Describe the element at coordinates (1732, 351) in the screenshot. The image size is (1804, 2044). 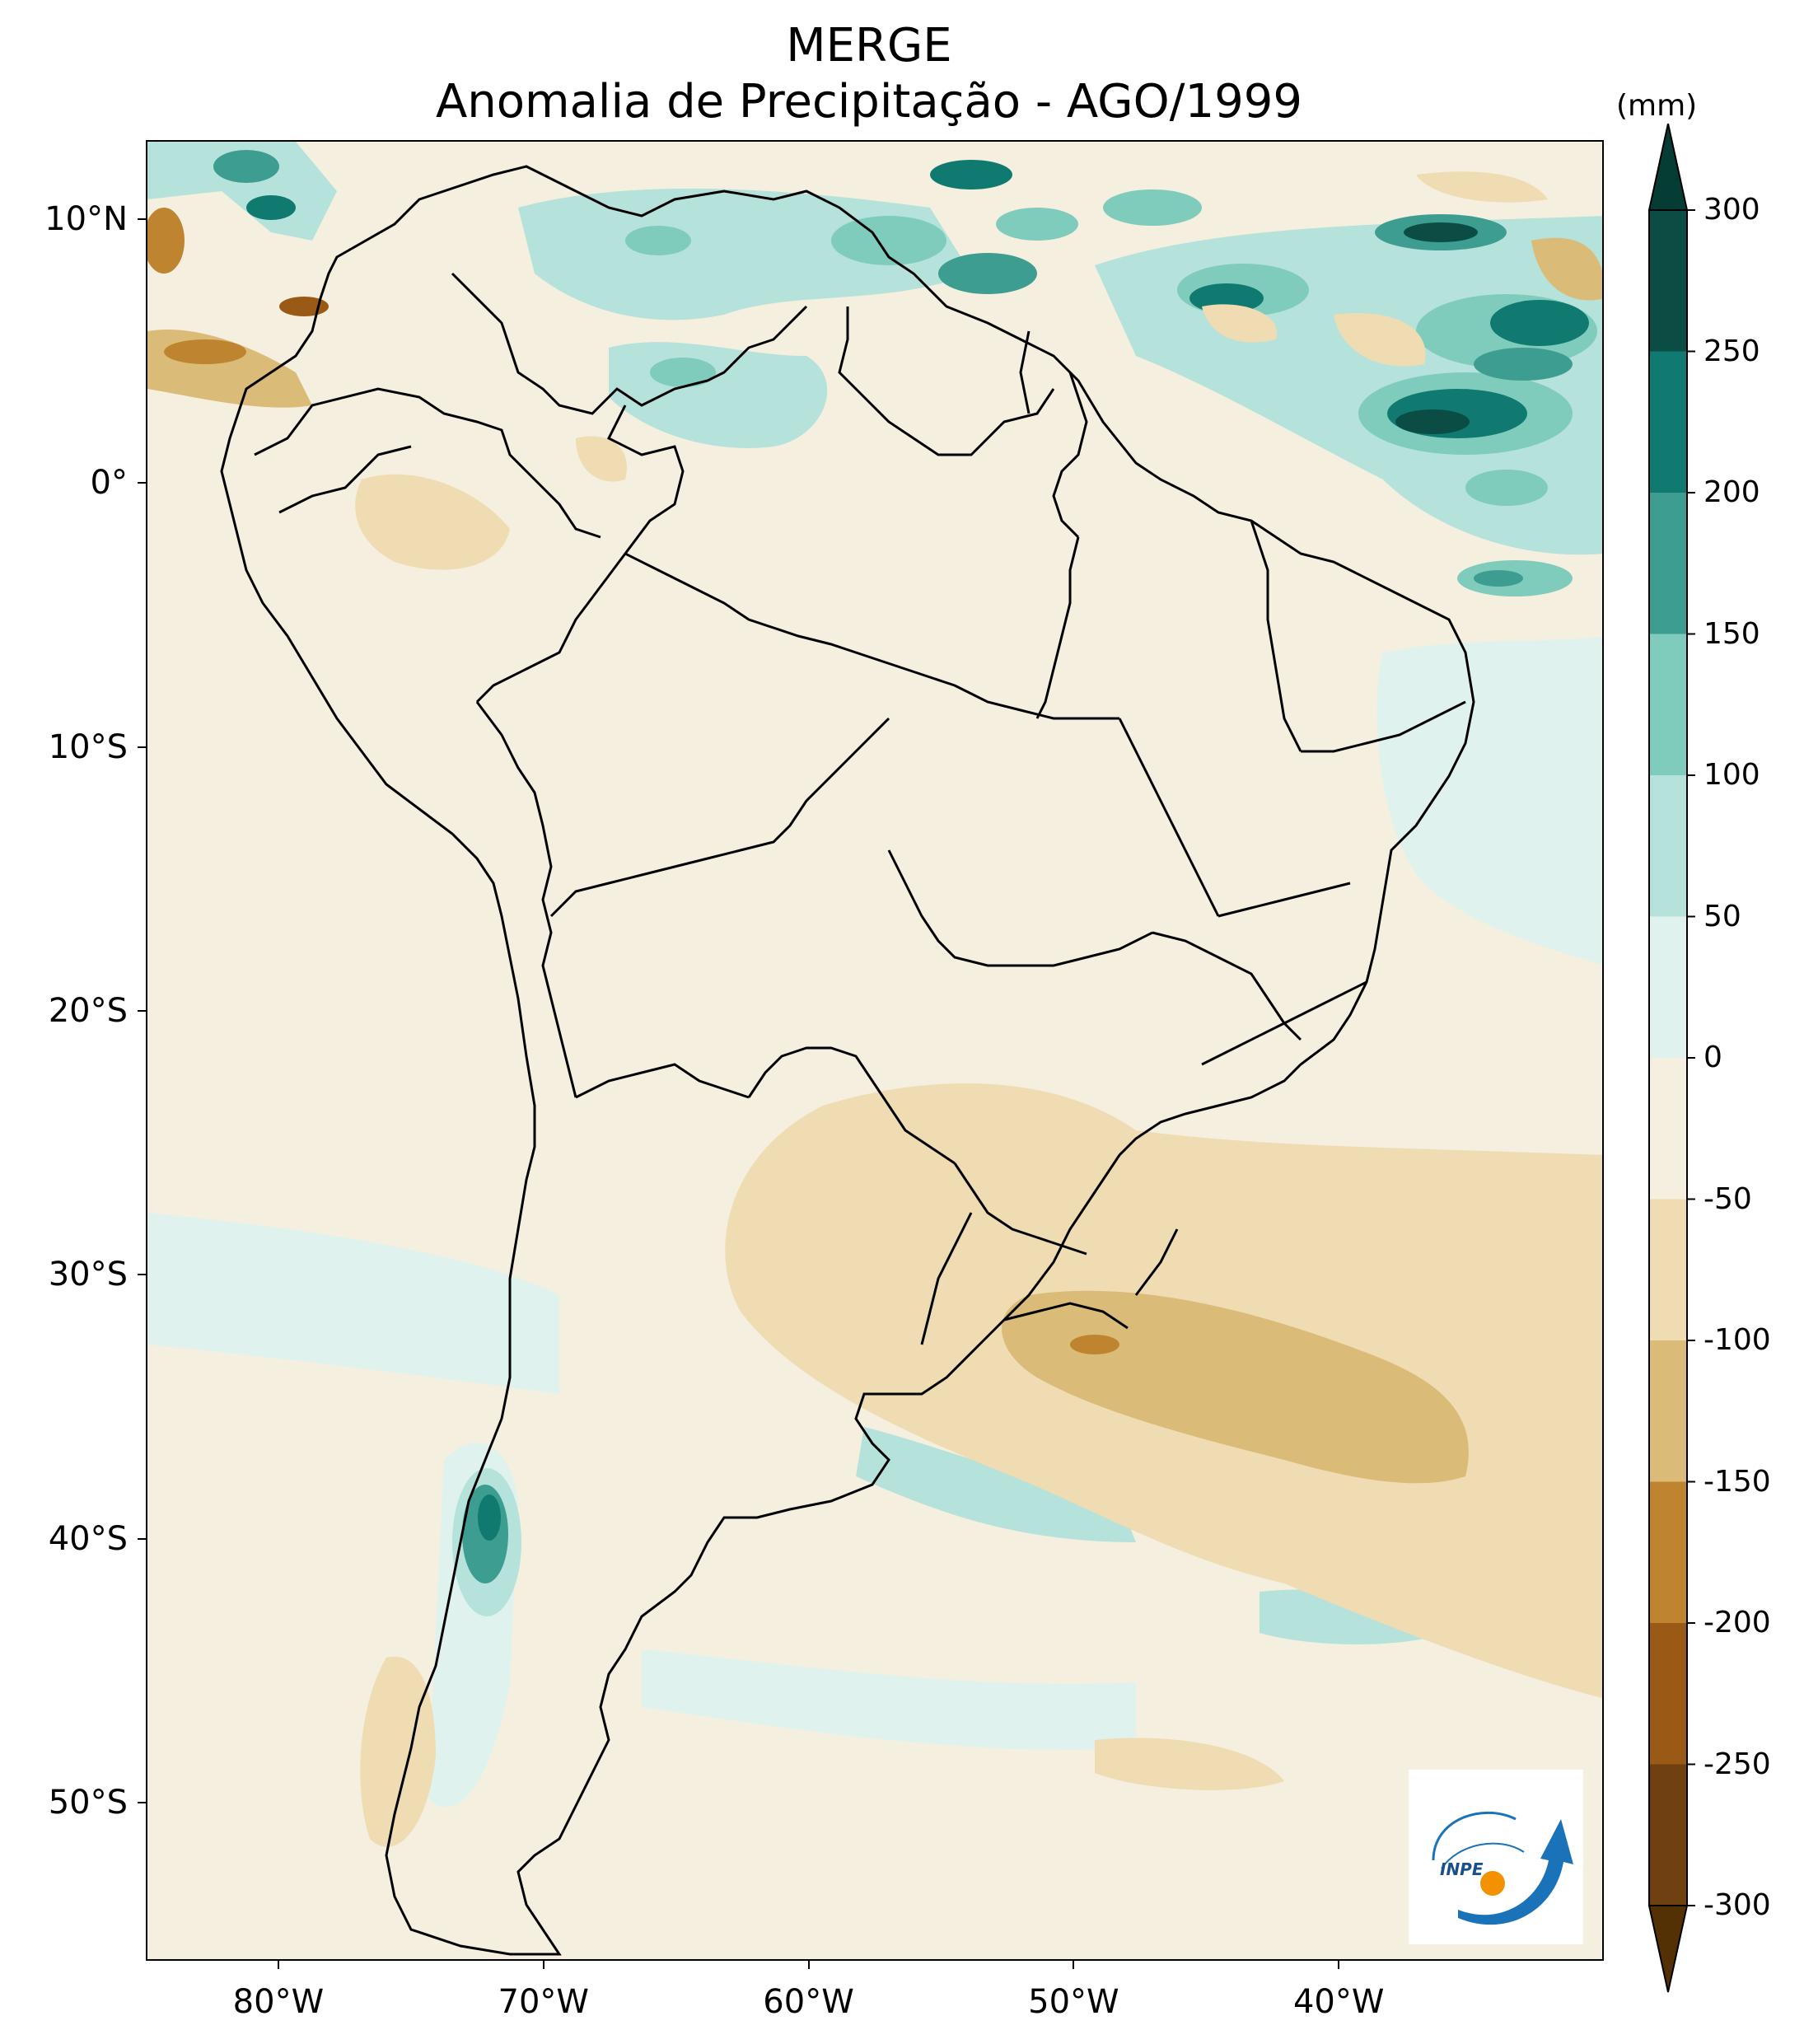
I see `colorbar-level-label: 250` at that location.